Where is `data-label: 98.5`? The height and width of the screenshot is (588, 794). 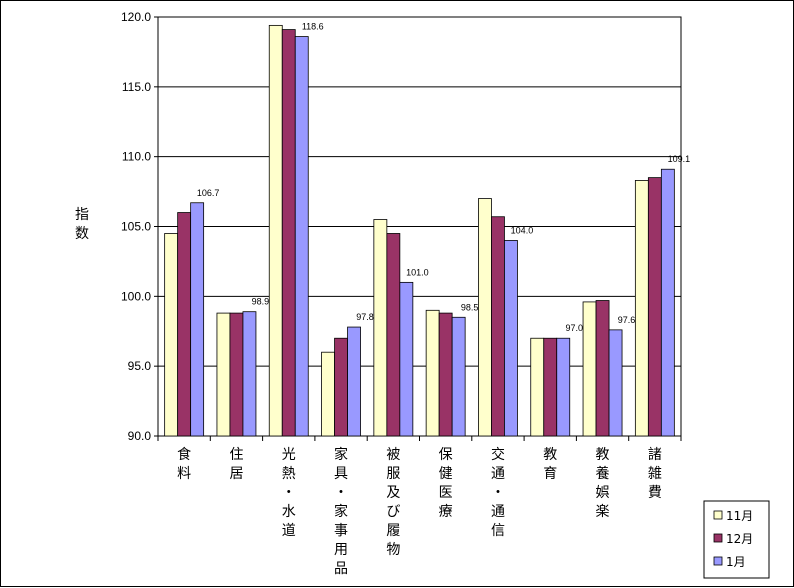 data-label: 98.5 is located at coordinates (470, 307).